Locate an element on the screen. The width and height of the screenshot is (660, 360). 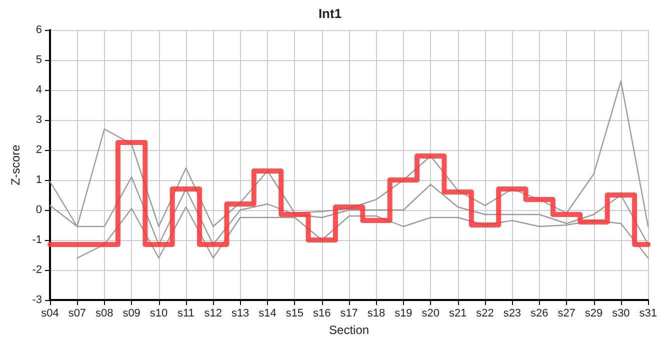
x-tick-label: s09 is located at coordinates (131, 314).